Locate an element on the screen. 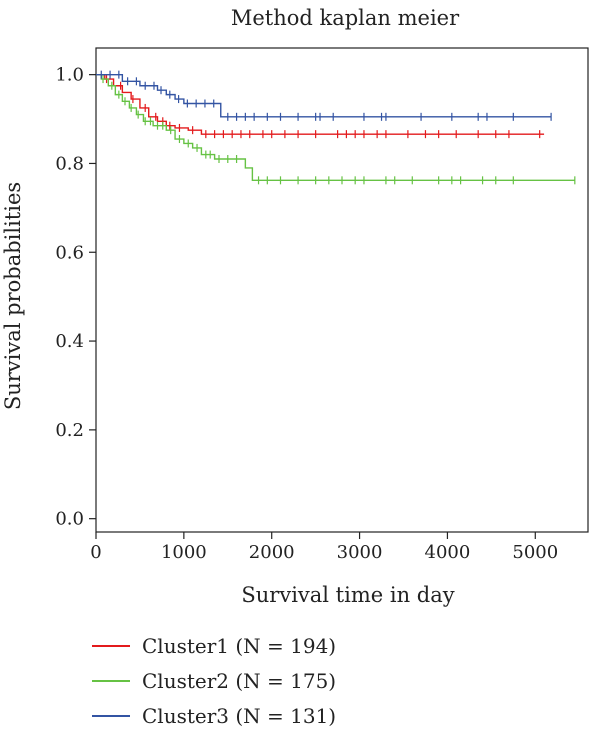 This screenshot has width=600, height=737. series-cluster2 is located at coordinates (336, 129).